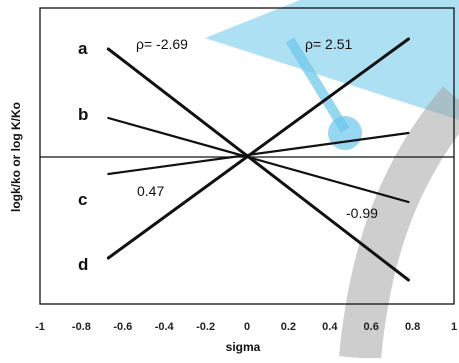 The width and height of the screenshot is (459, 363). Describe the element at coordinates (454, 327) in the screenshot. I see `x-tick-label: 1` at that location.